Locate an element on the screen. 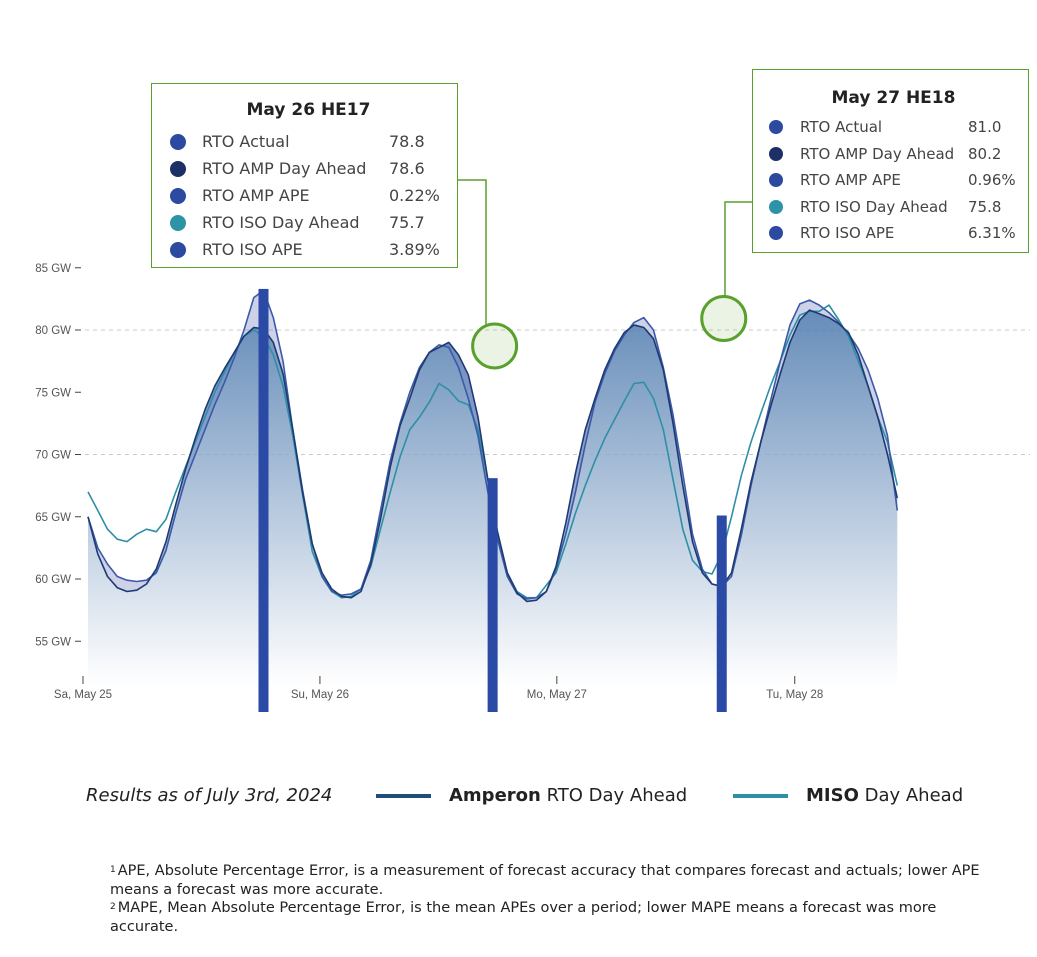 This screenshot has height=957, width=1037. x-tick-label: Su, May 26 is located at coordinates (320, 695).